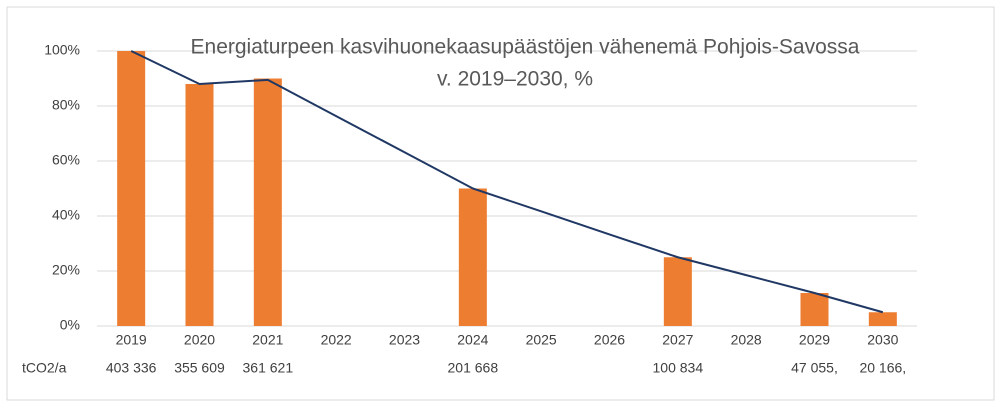 Image resolution: width=1001 pixels, height=410 pixels. I want to click on chart-title: v. 2019–2030, %, so click(515, 79).